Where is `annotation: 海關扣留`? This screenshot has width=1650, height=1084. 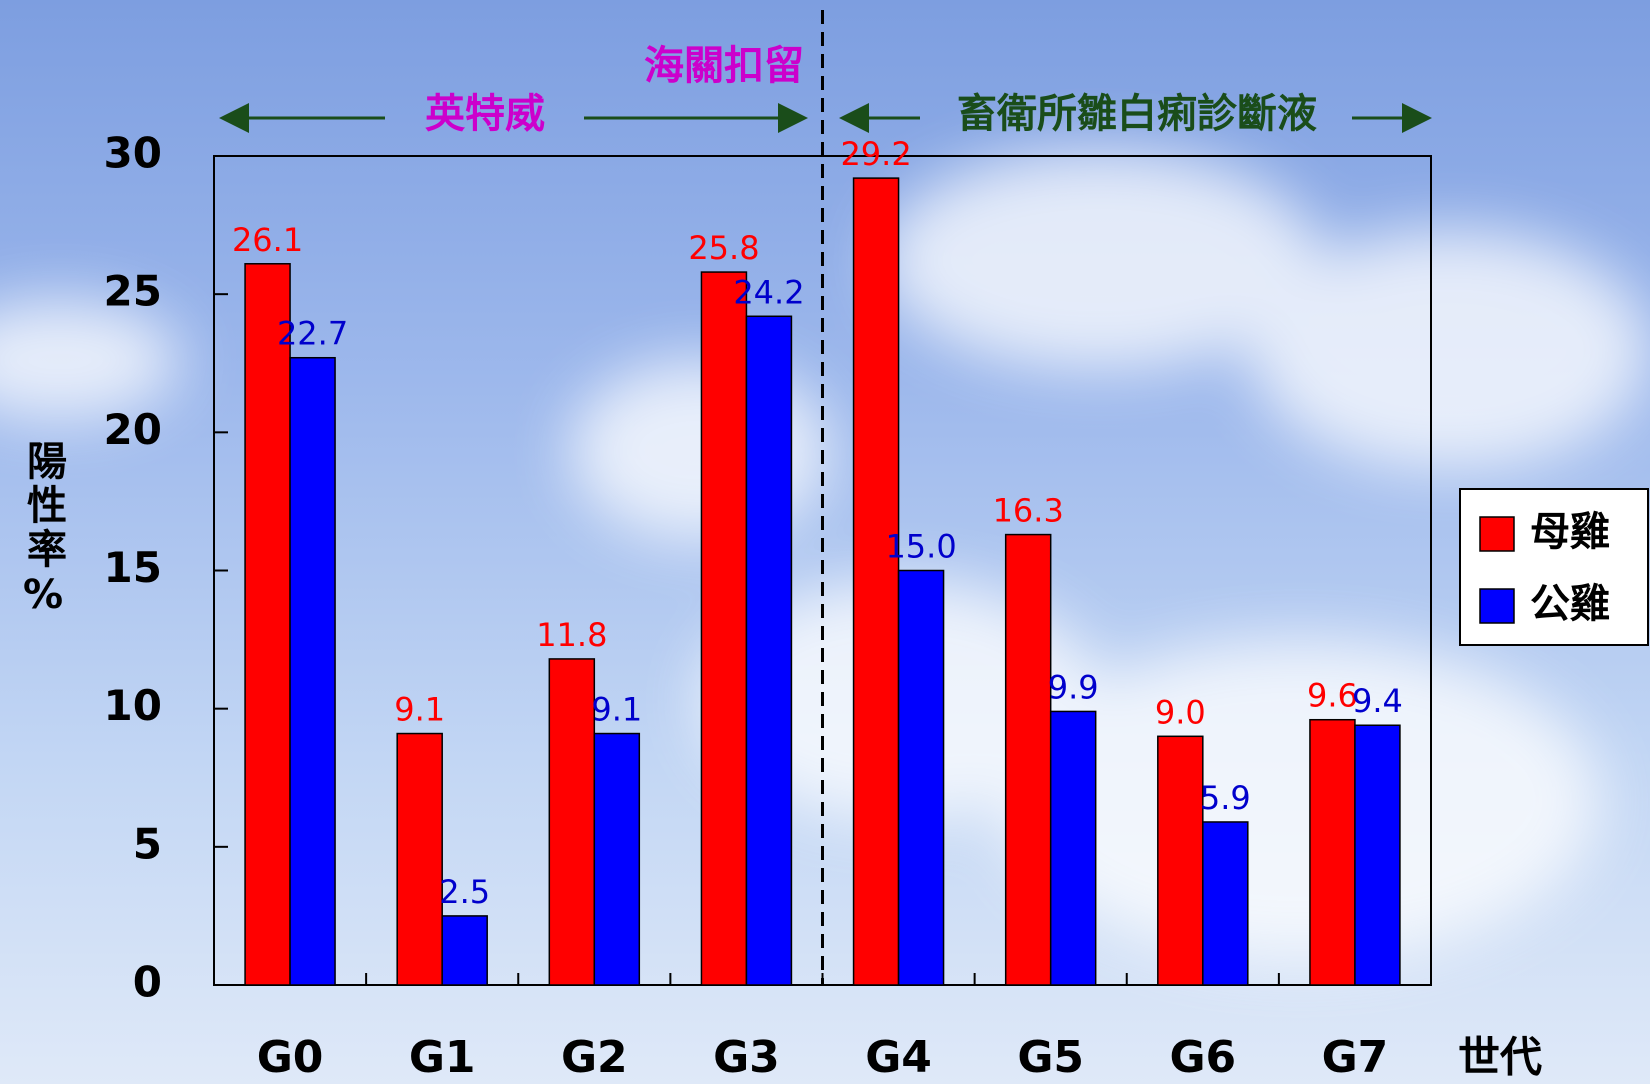 annotation: 海關扣留 is located at coordinates (724, 66).